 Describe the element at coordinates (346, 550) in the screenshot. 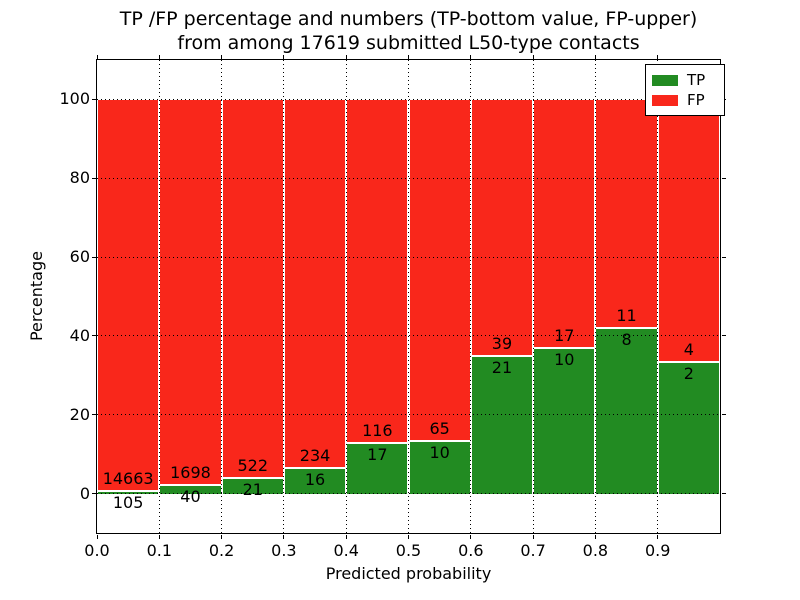

I see `x-tick-label: 0.4` at that location.